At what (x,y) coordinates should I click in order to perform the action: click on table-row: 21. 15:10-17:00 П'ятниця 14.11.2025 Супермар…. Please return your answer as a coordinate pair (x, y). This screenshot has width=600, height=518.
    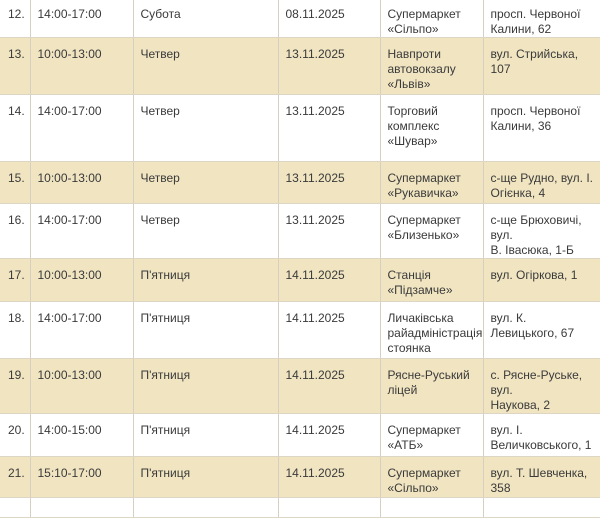
    Looking at the image, I should click on (300, 477).